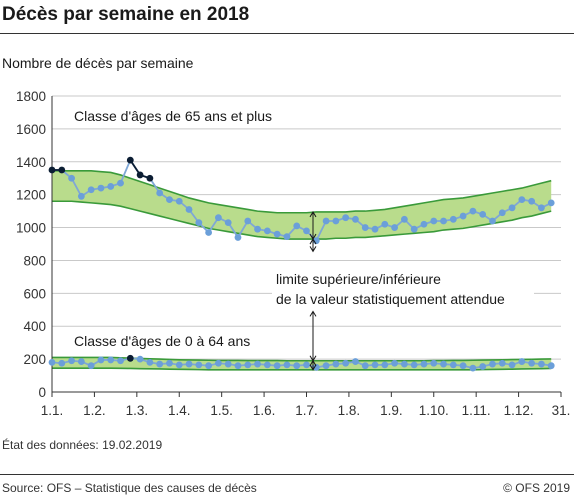 This screenshot has height=501, width=574. What do you see at coordinates (264, 410) in the screenshot?
I see `x-tick-label: 1.6.` at bounding box center [264, 410].